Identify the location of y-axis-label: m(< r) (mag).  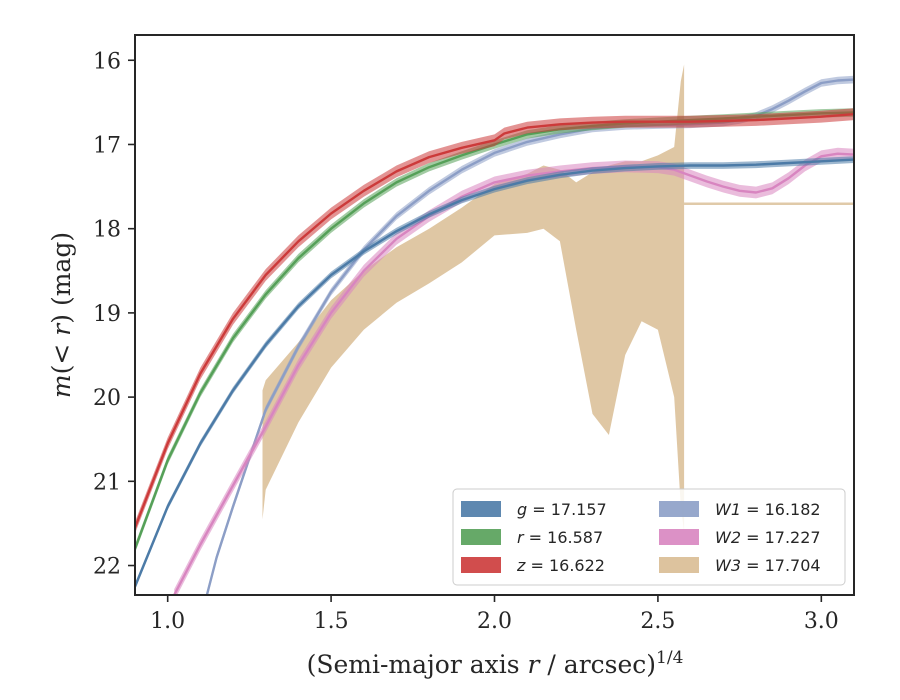
(61, 315).